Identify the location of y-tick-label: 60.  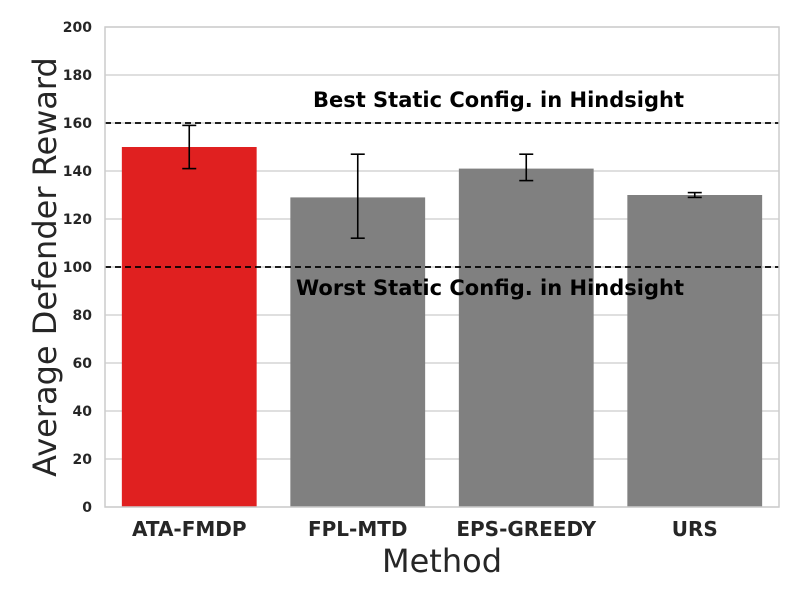
(83, 364).